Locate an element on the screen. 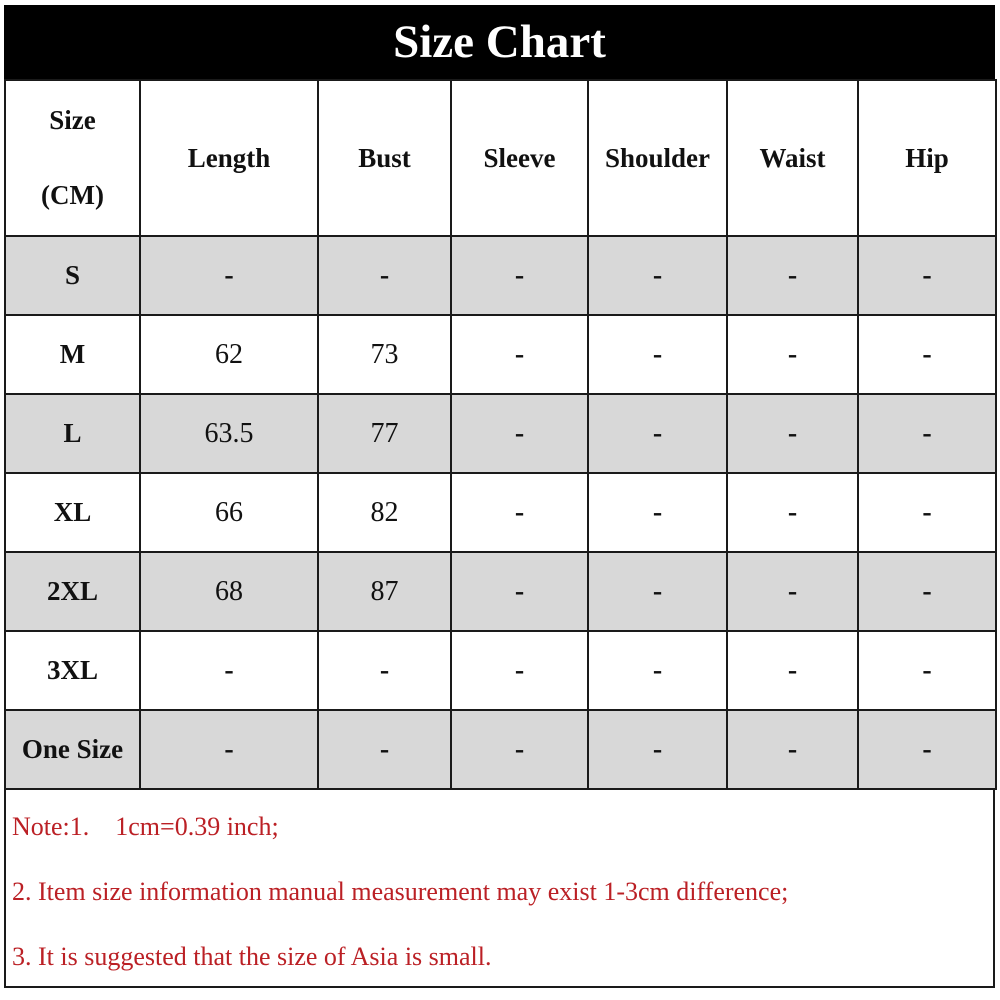  page-title: Size Chart is located at coordinates (499, 42).